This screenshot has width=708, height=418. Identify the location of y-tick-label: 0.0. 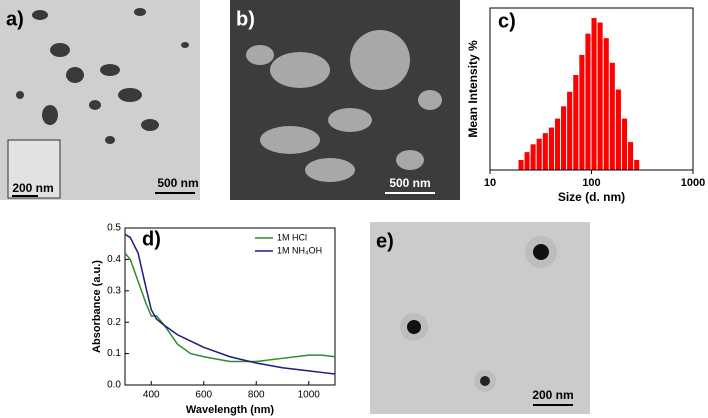
(114, 385).